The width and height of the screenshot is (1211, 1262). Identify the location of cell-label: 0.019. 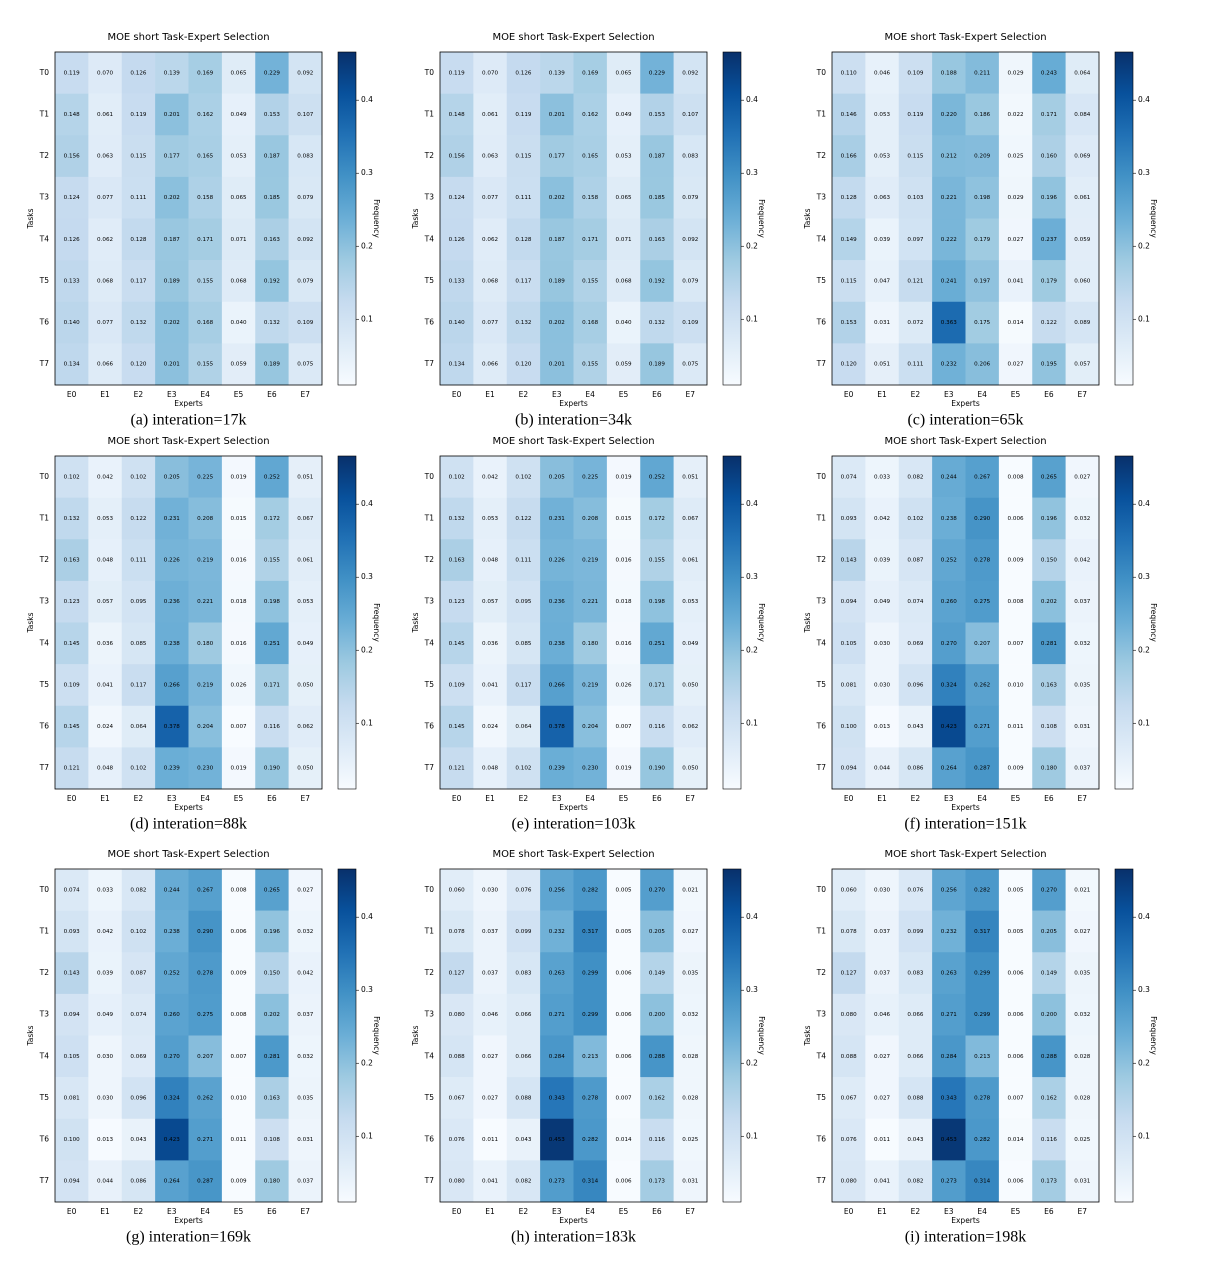
(239, 769).